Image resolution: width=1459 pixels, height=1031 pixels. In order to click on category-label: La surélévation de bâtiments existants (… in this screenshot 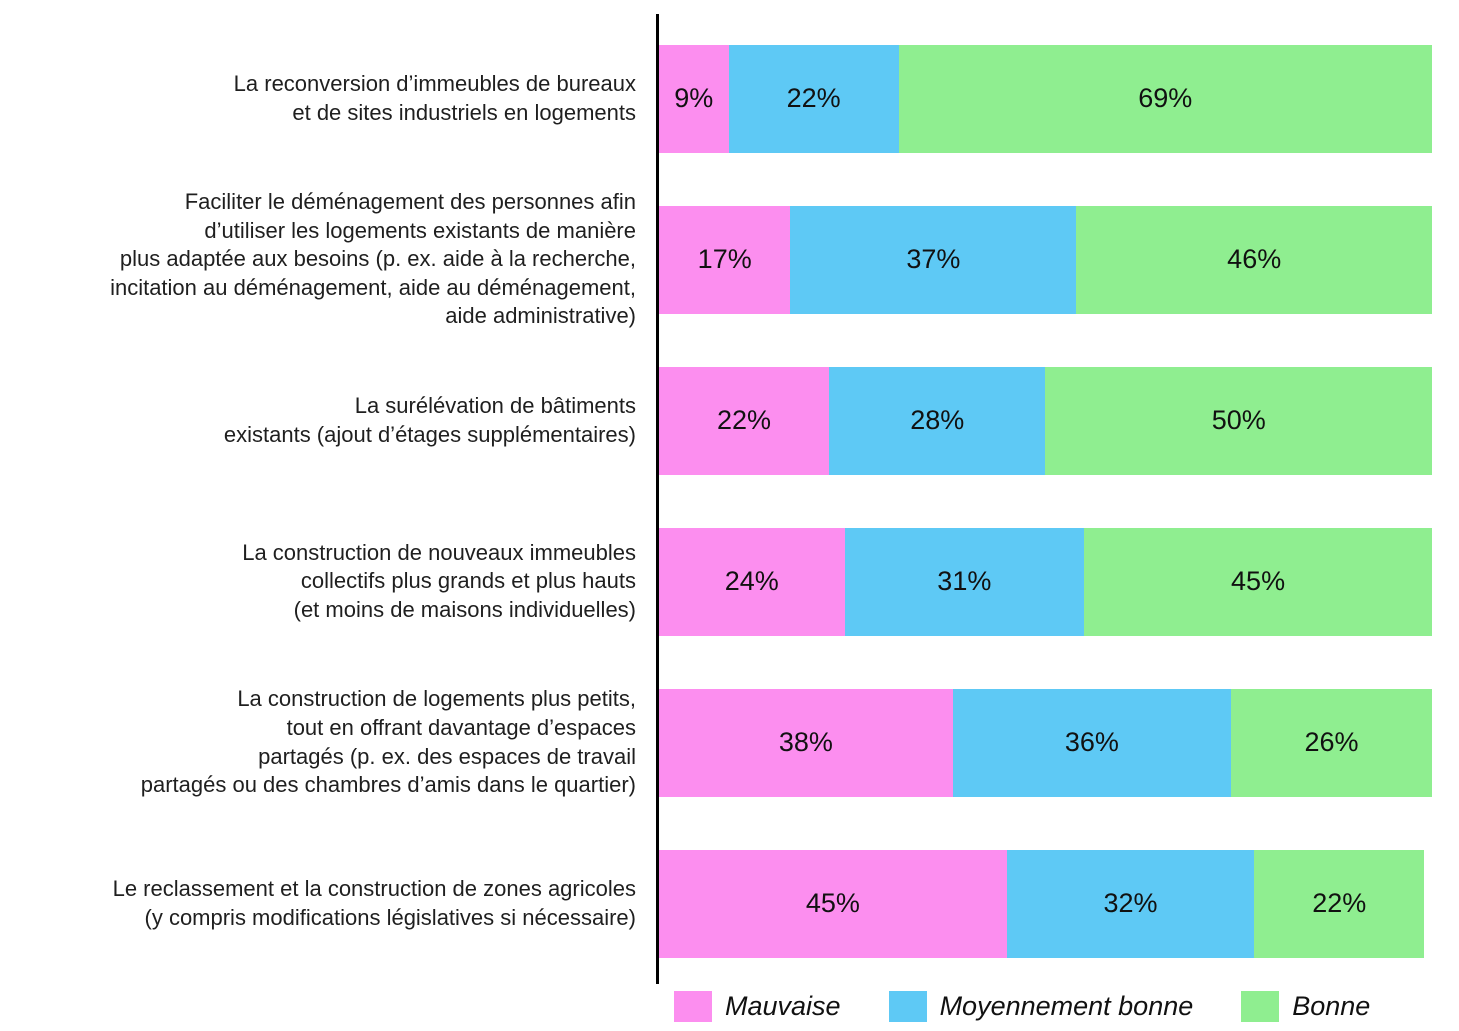, I will do `click(429, 419)`.